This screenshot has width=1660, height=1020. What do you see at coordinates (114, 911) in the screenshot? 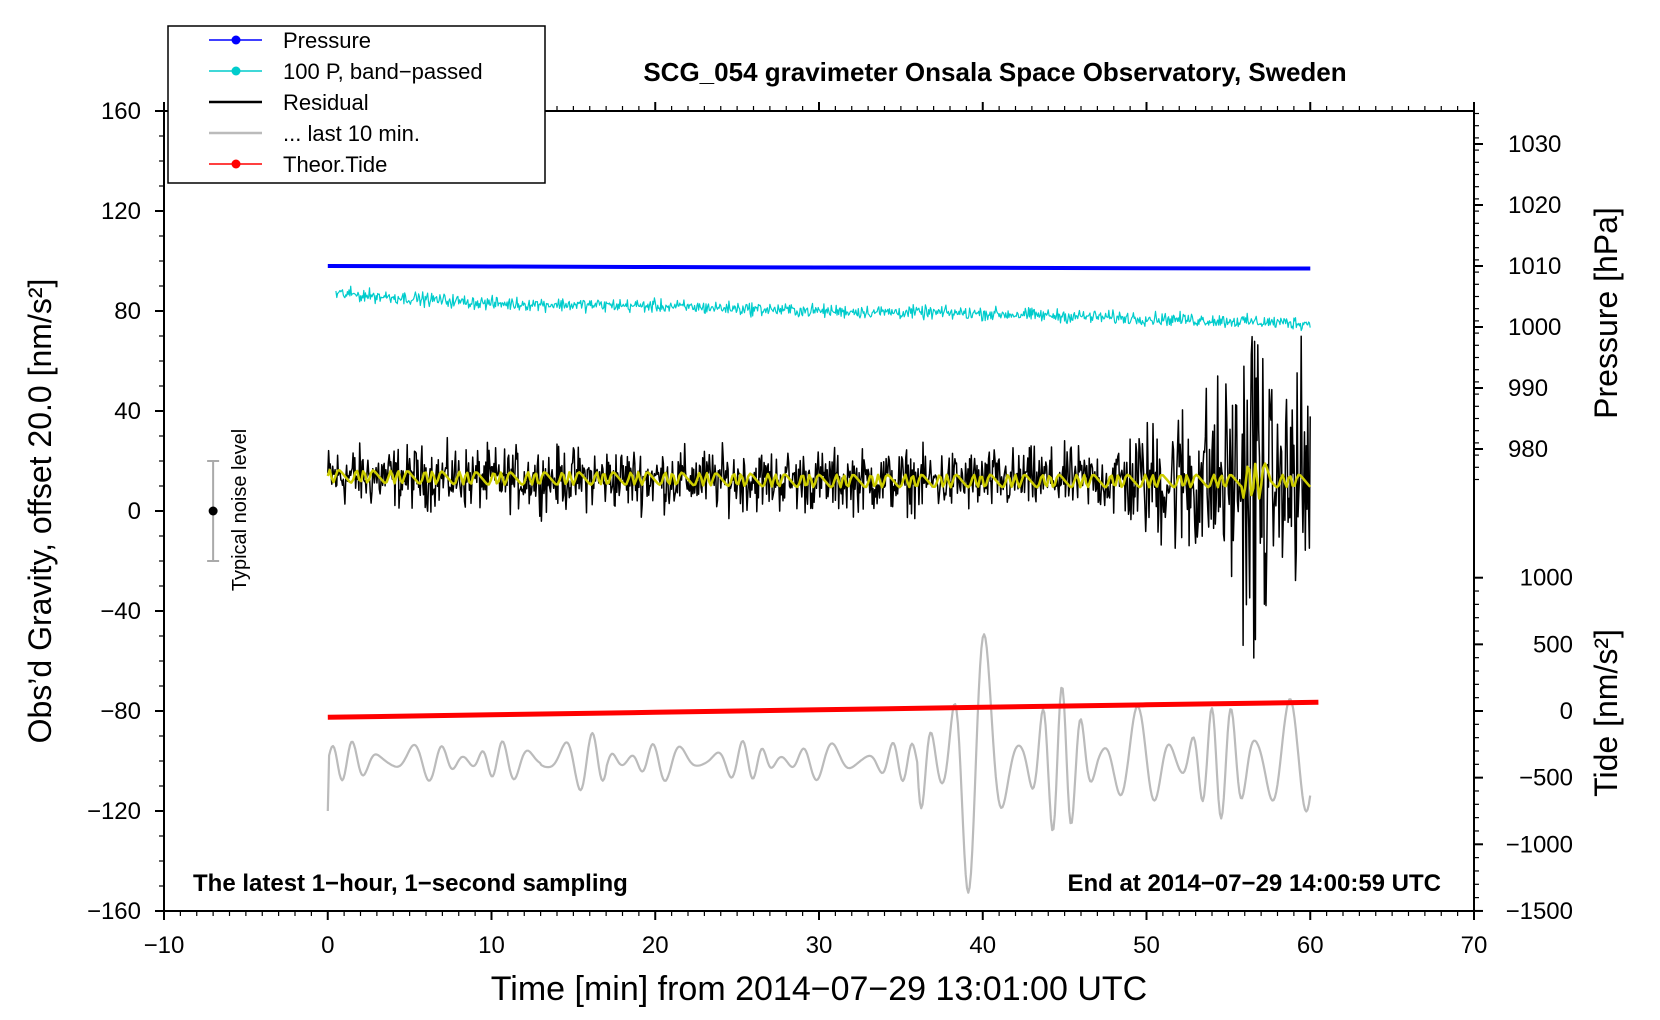
I see `y-tick-label: −160` at bounding box center [114, 911].